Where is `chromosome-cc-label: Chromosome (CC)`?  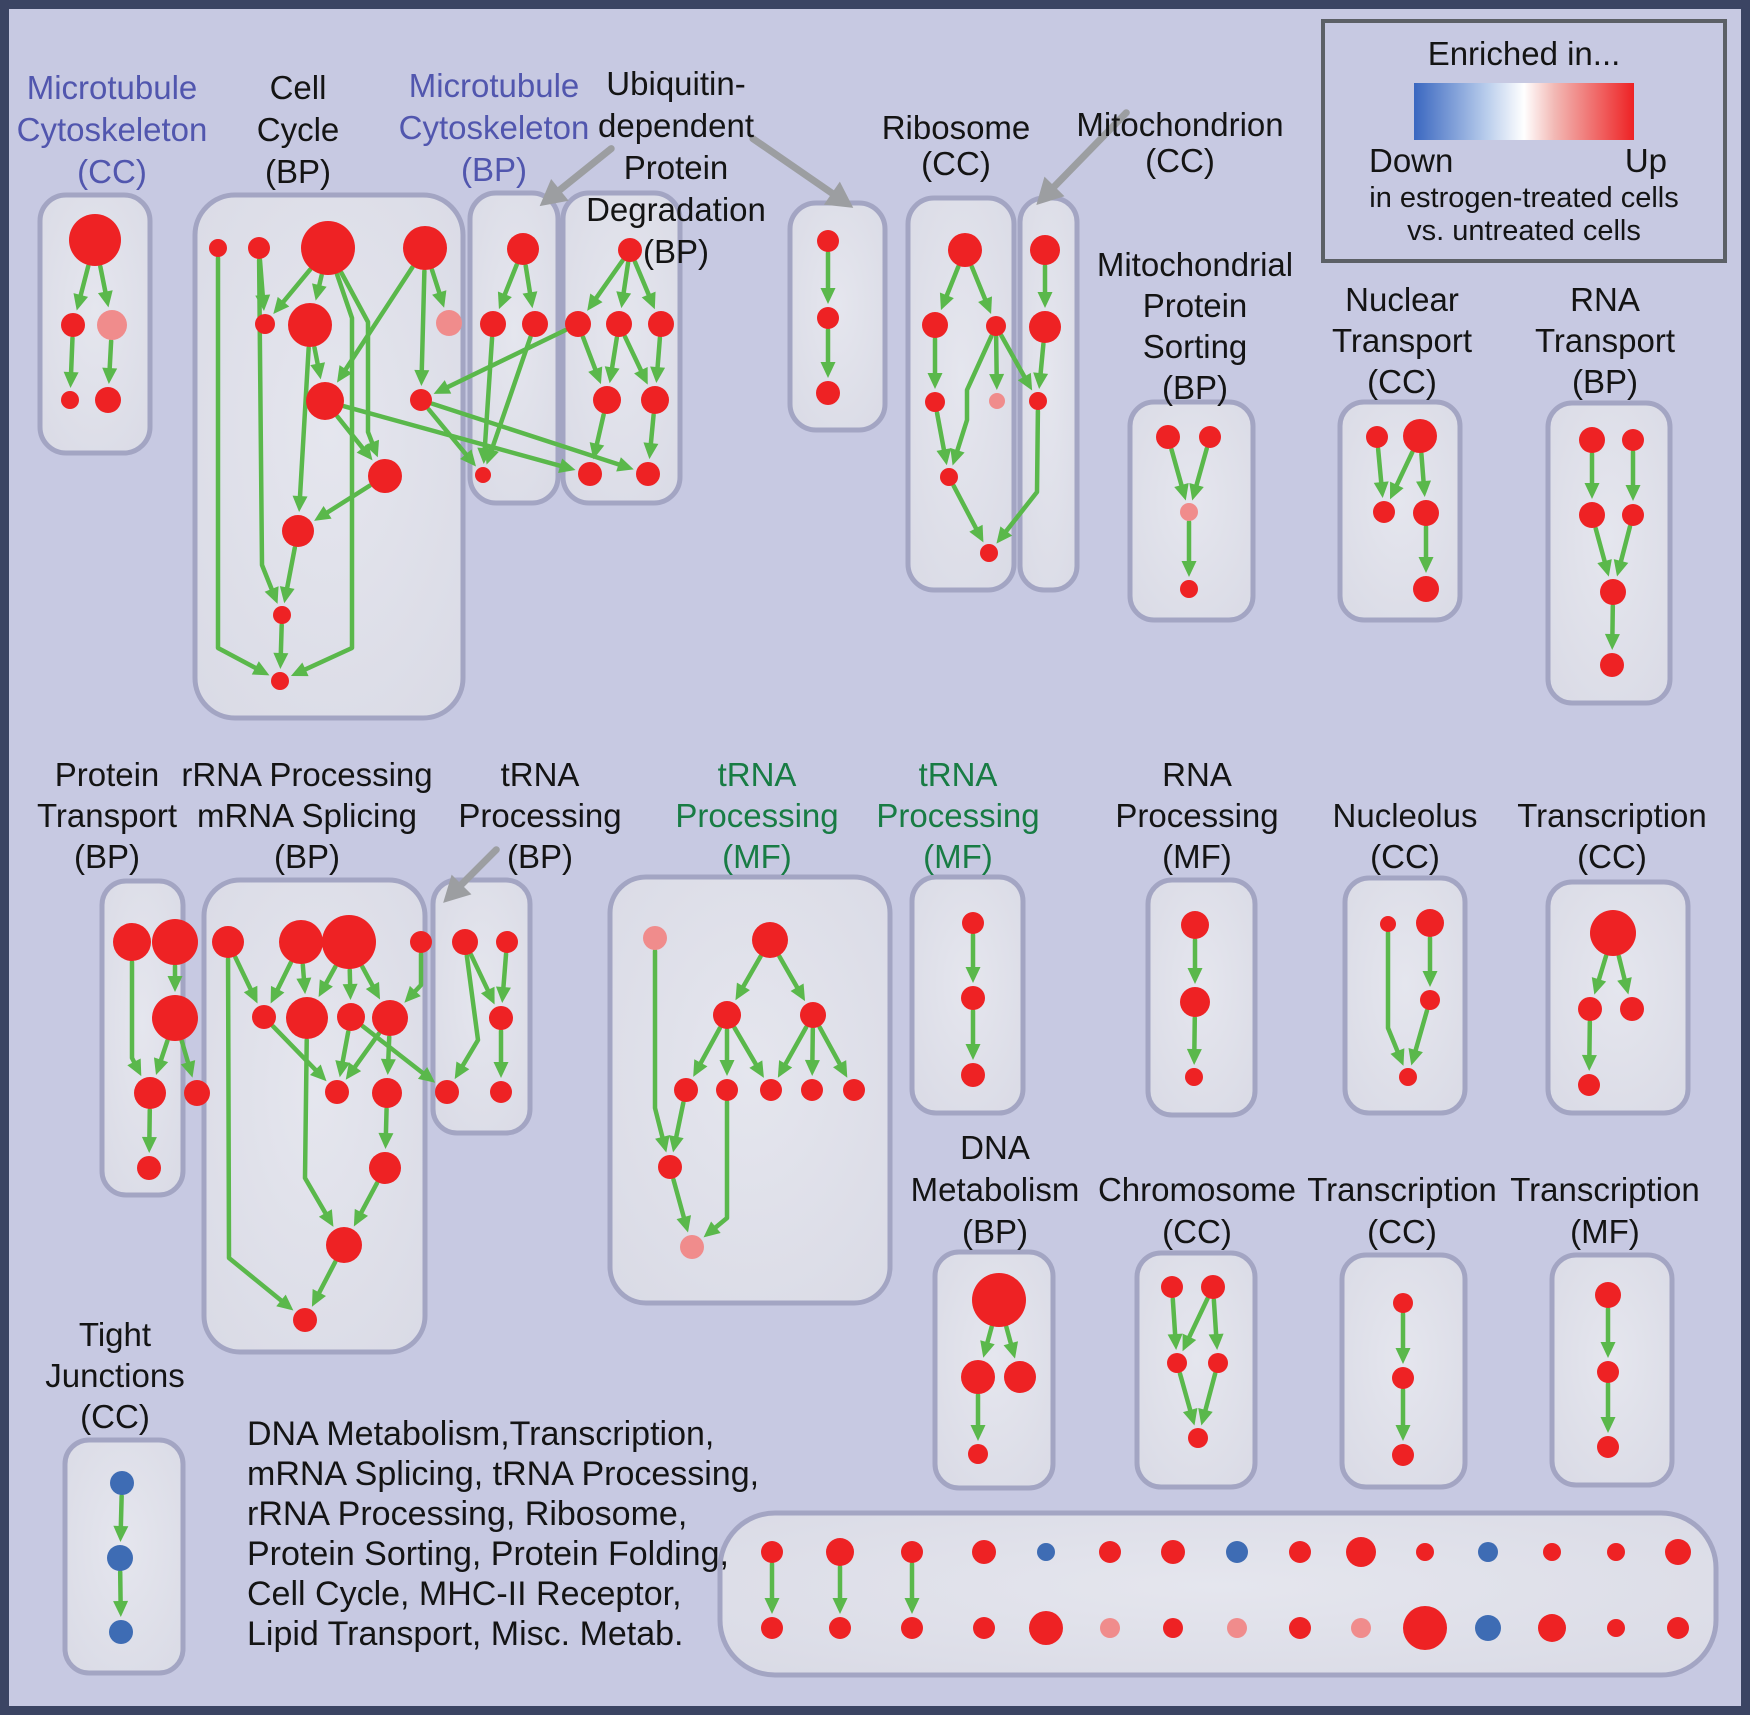 chromosome-cc-label: Chromosome (CC) is located at coordinates (1197, 1210).